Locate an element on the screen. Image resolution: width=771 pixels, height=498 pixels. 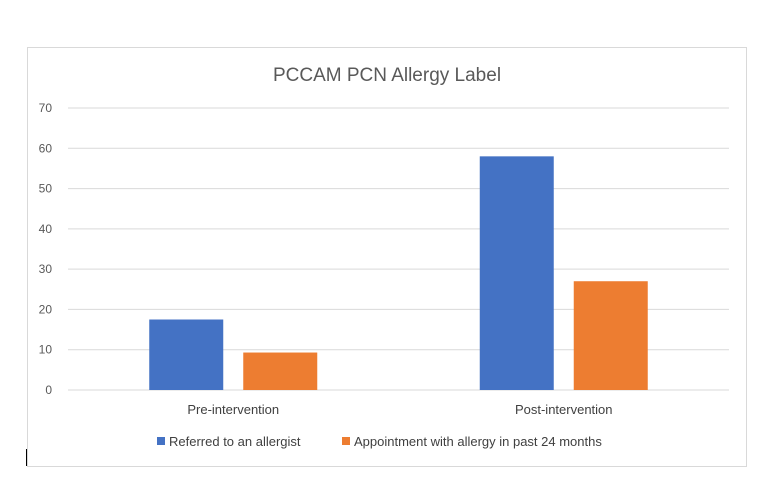
chart-title: PCCAM PCN Allergy Label is located at coordinates (387, 75).